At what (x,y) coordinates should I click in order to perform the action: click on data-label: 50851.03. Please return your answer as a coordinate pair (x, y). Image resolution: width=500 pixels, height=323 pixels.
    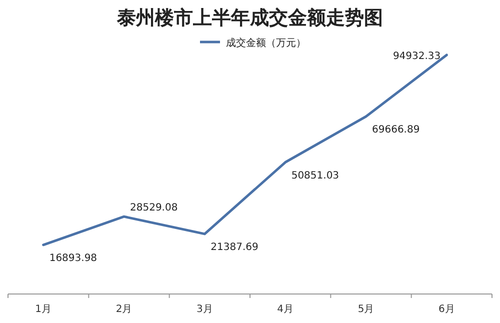
    Looking at the image, I should click on (315, 176).